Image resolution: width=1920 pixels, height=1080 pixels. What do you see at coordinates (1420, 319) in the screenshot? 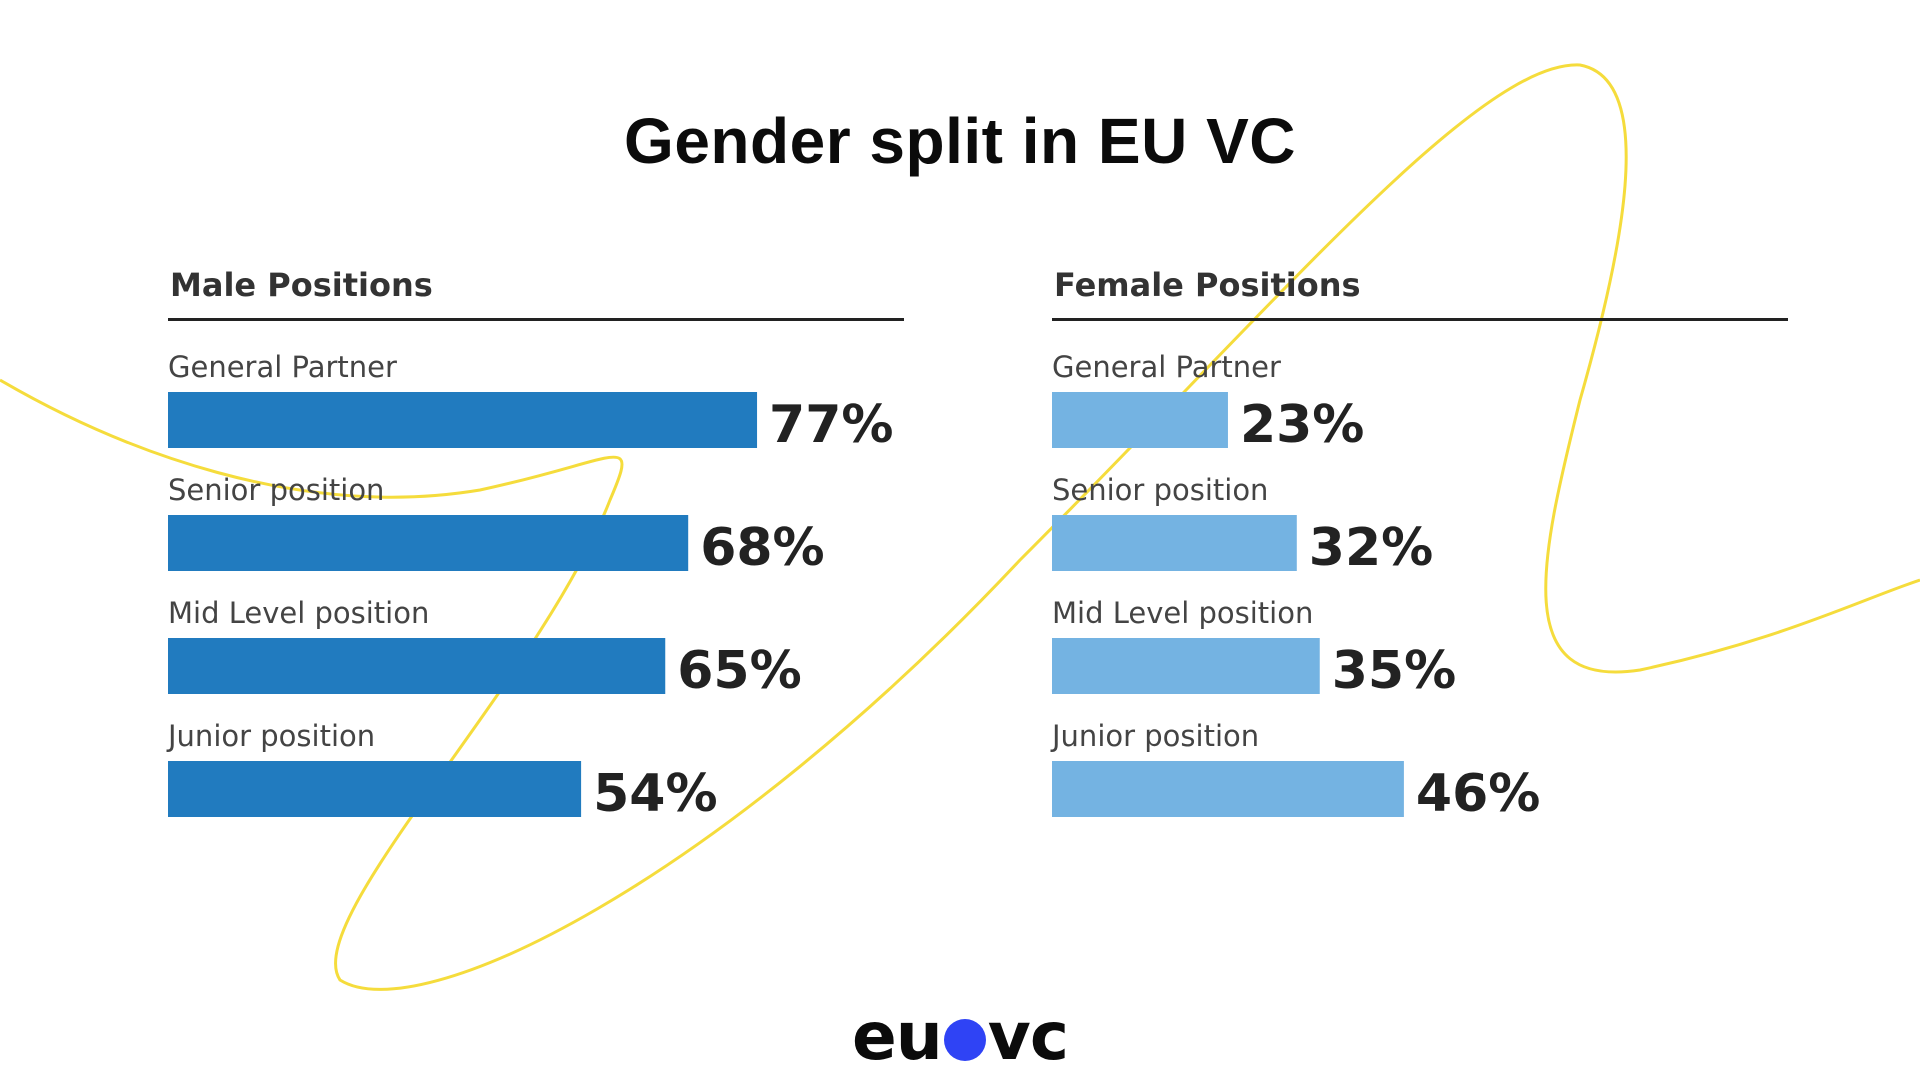
I see `female-panel-divider` at bounding box center [1420, 319].